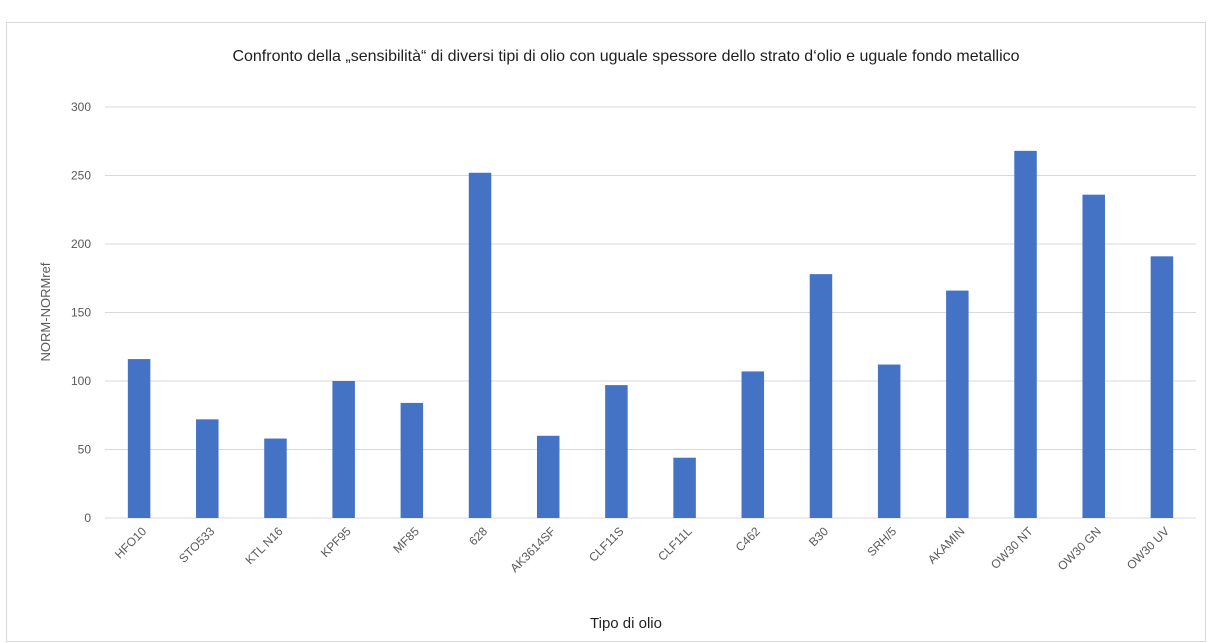 This screenshot has width=1213, height=643. What do you see at coordinates (946, 545) in the screenshot?
I see `x-tick-label: AKAMIN` at bounding box center [946, 545].